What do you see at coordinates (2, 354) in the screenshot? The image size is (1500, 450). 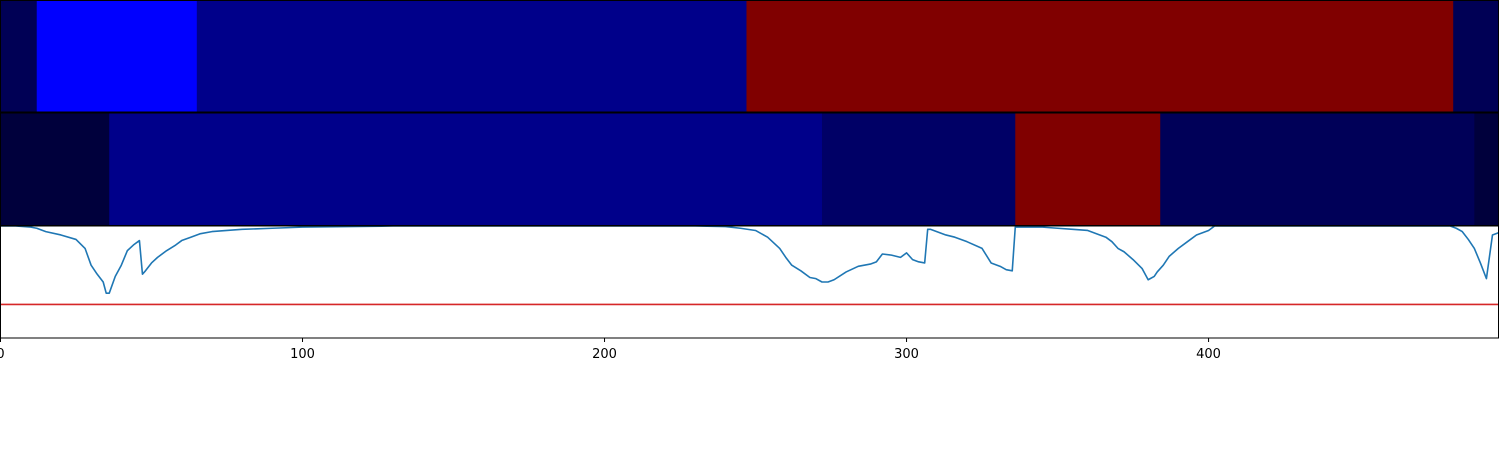 I see `x-tick-label-0: 0` at bounding box center [2, 354].